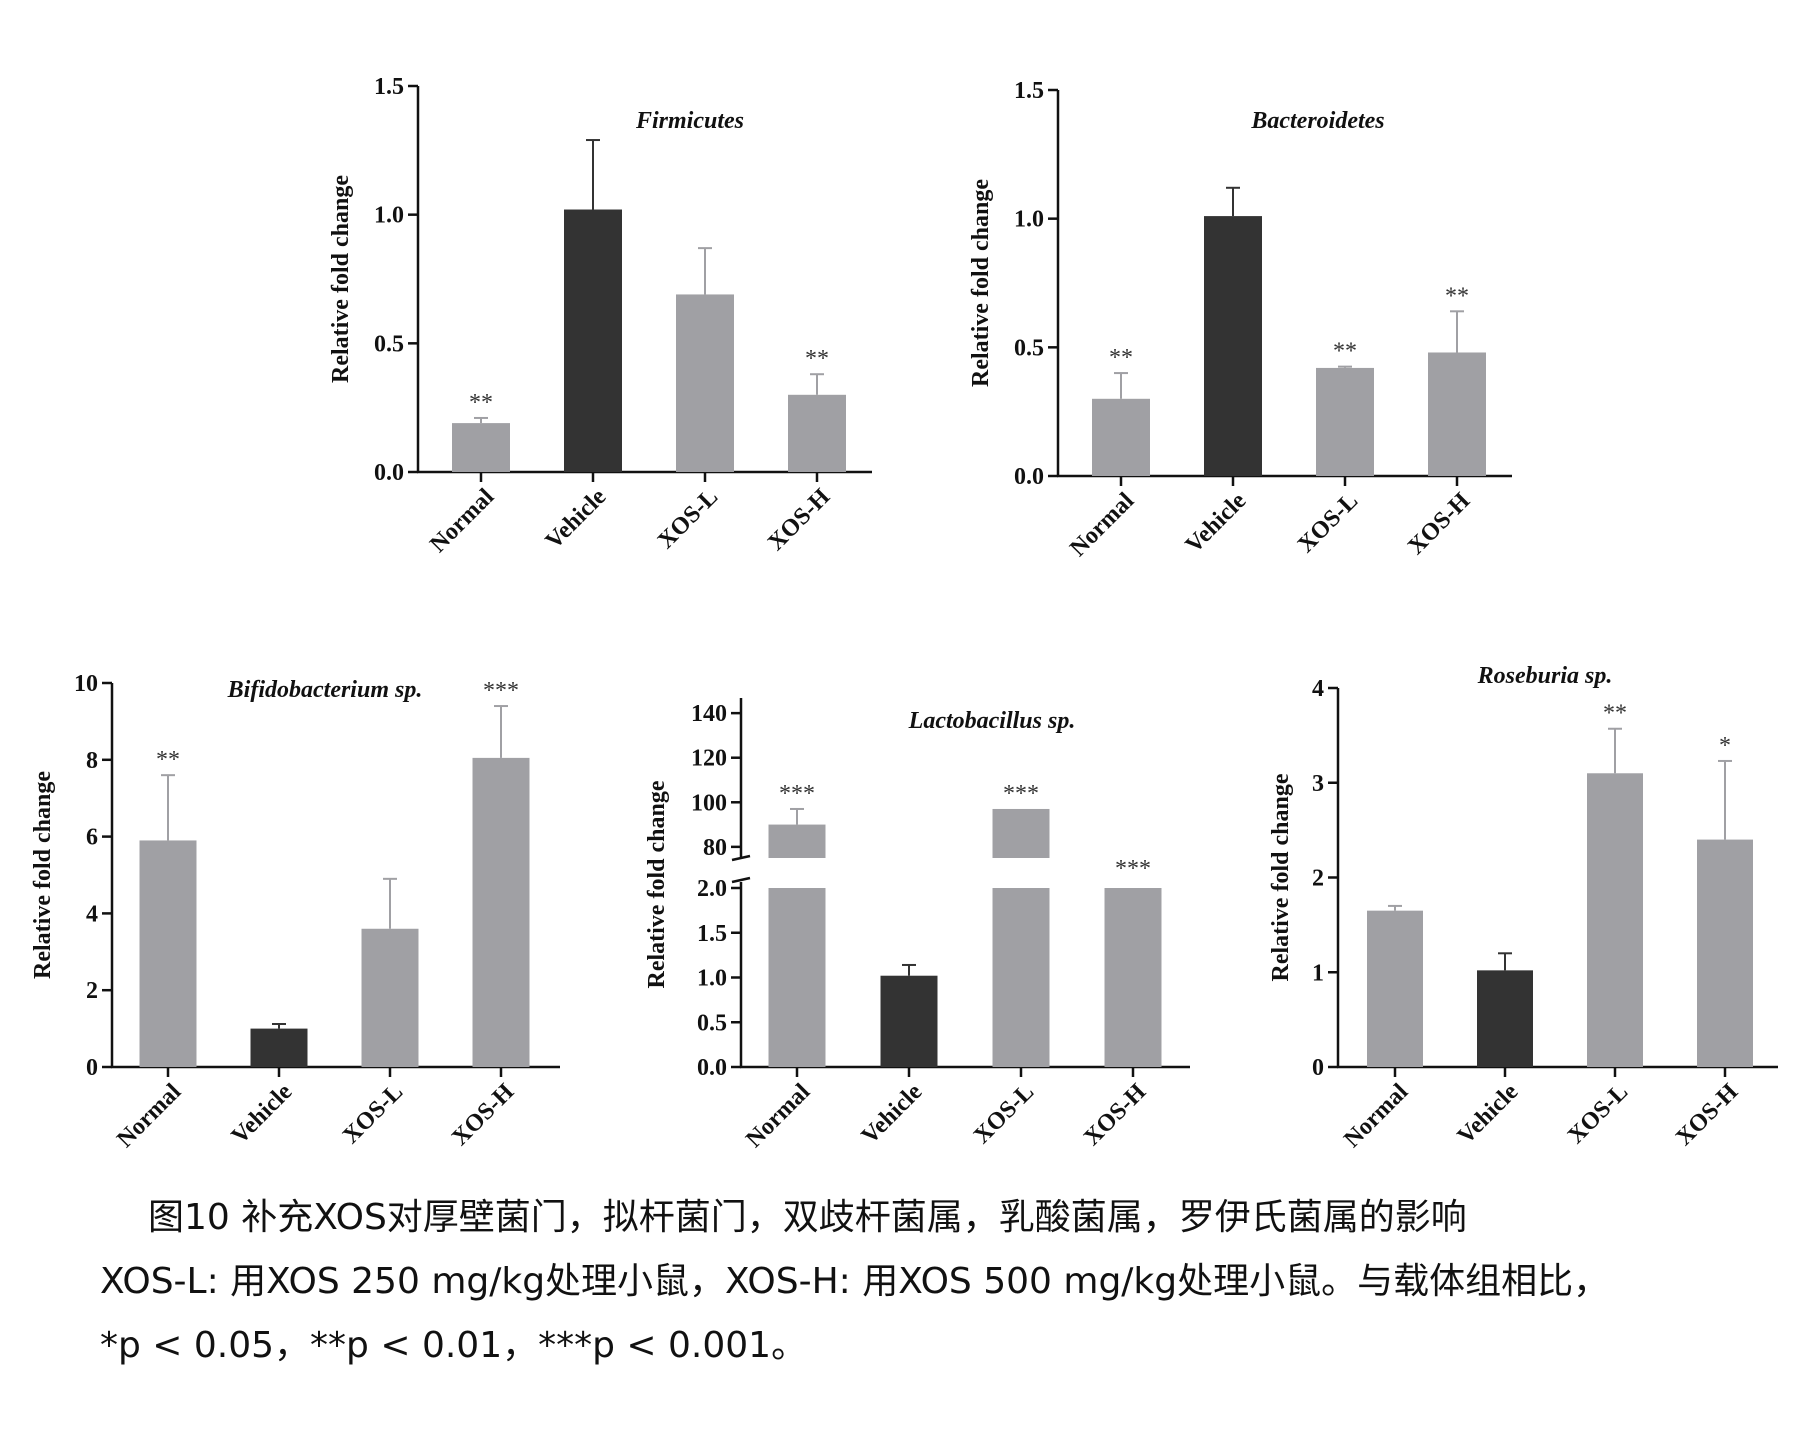 The image size is (1797, 1437). What do you see at coordinates (689, 121) in the screenshot?
I see `chart-title: Firmicutes` at bounding box center [689, 121].